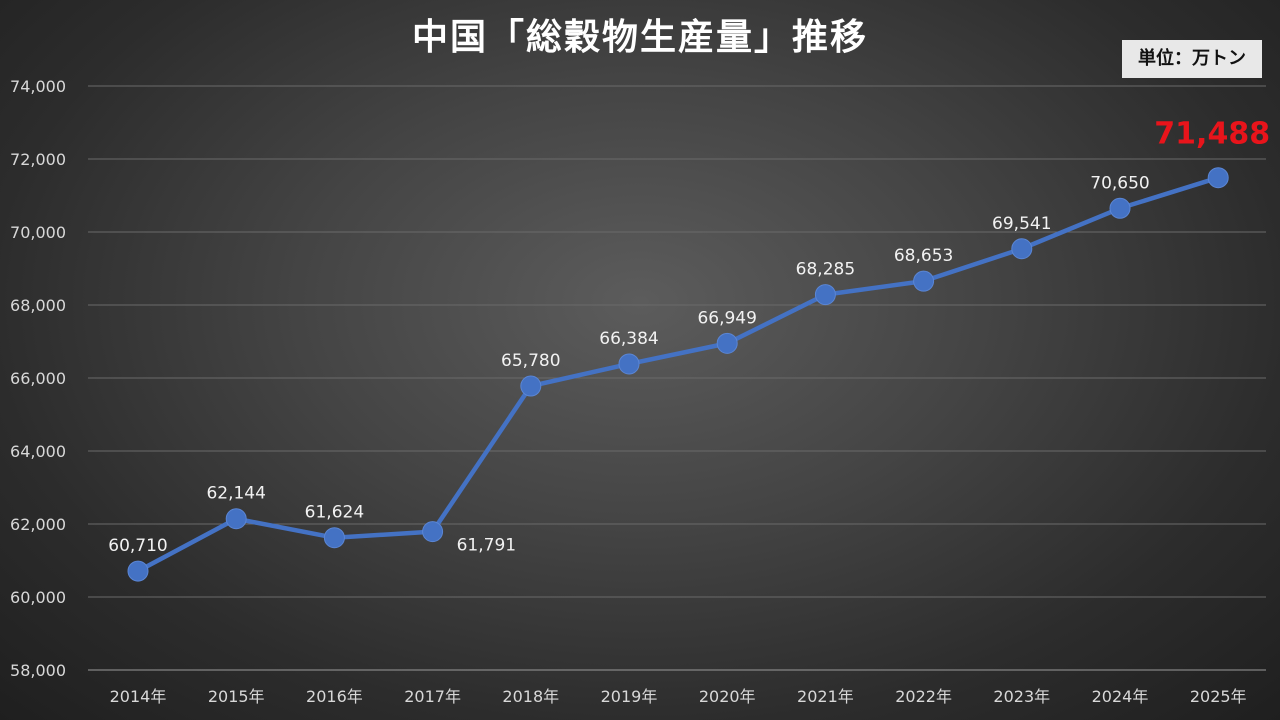  I want to click on unit-label: 単位：万トン, so click(1192, 59).